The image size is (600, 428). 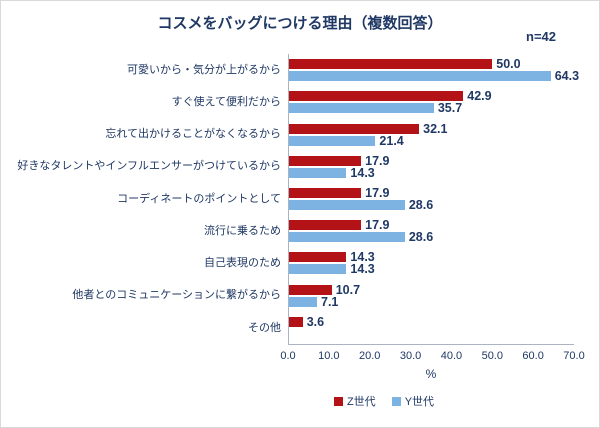 I want to click on value-label: 3.6, so click(x=315, y=321).